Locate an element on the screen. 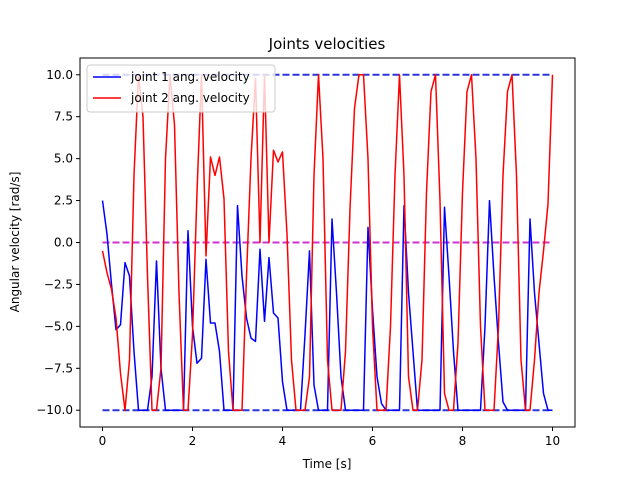 This screenshot has height=480, width=640. legend-label-joint-2: joint 2 ang. velocity is located at coordinates (190, 98).